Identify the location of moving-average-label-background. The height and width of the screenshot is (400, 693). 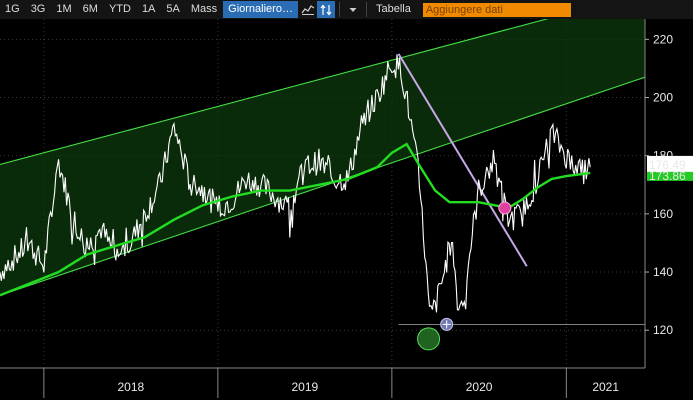
(670, 176).